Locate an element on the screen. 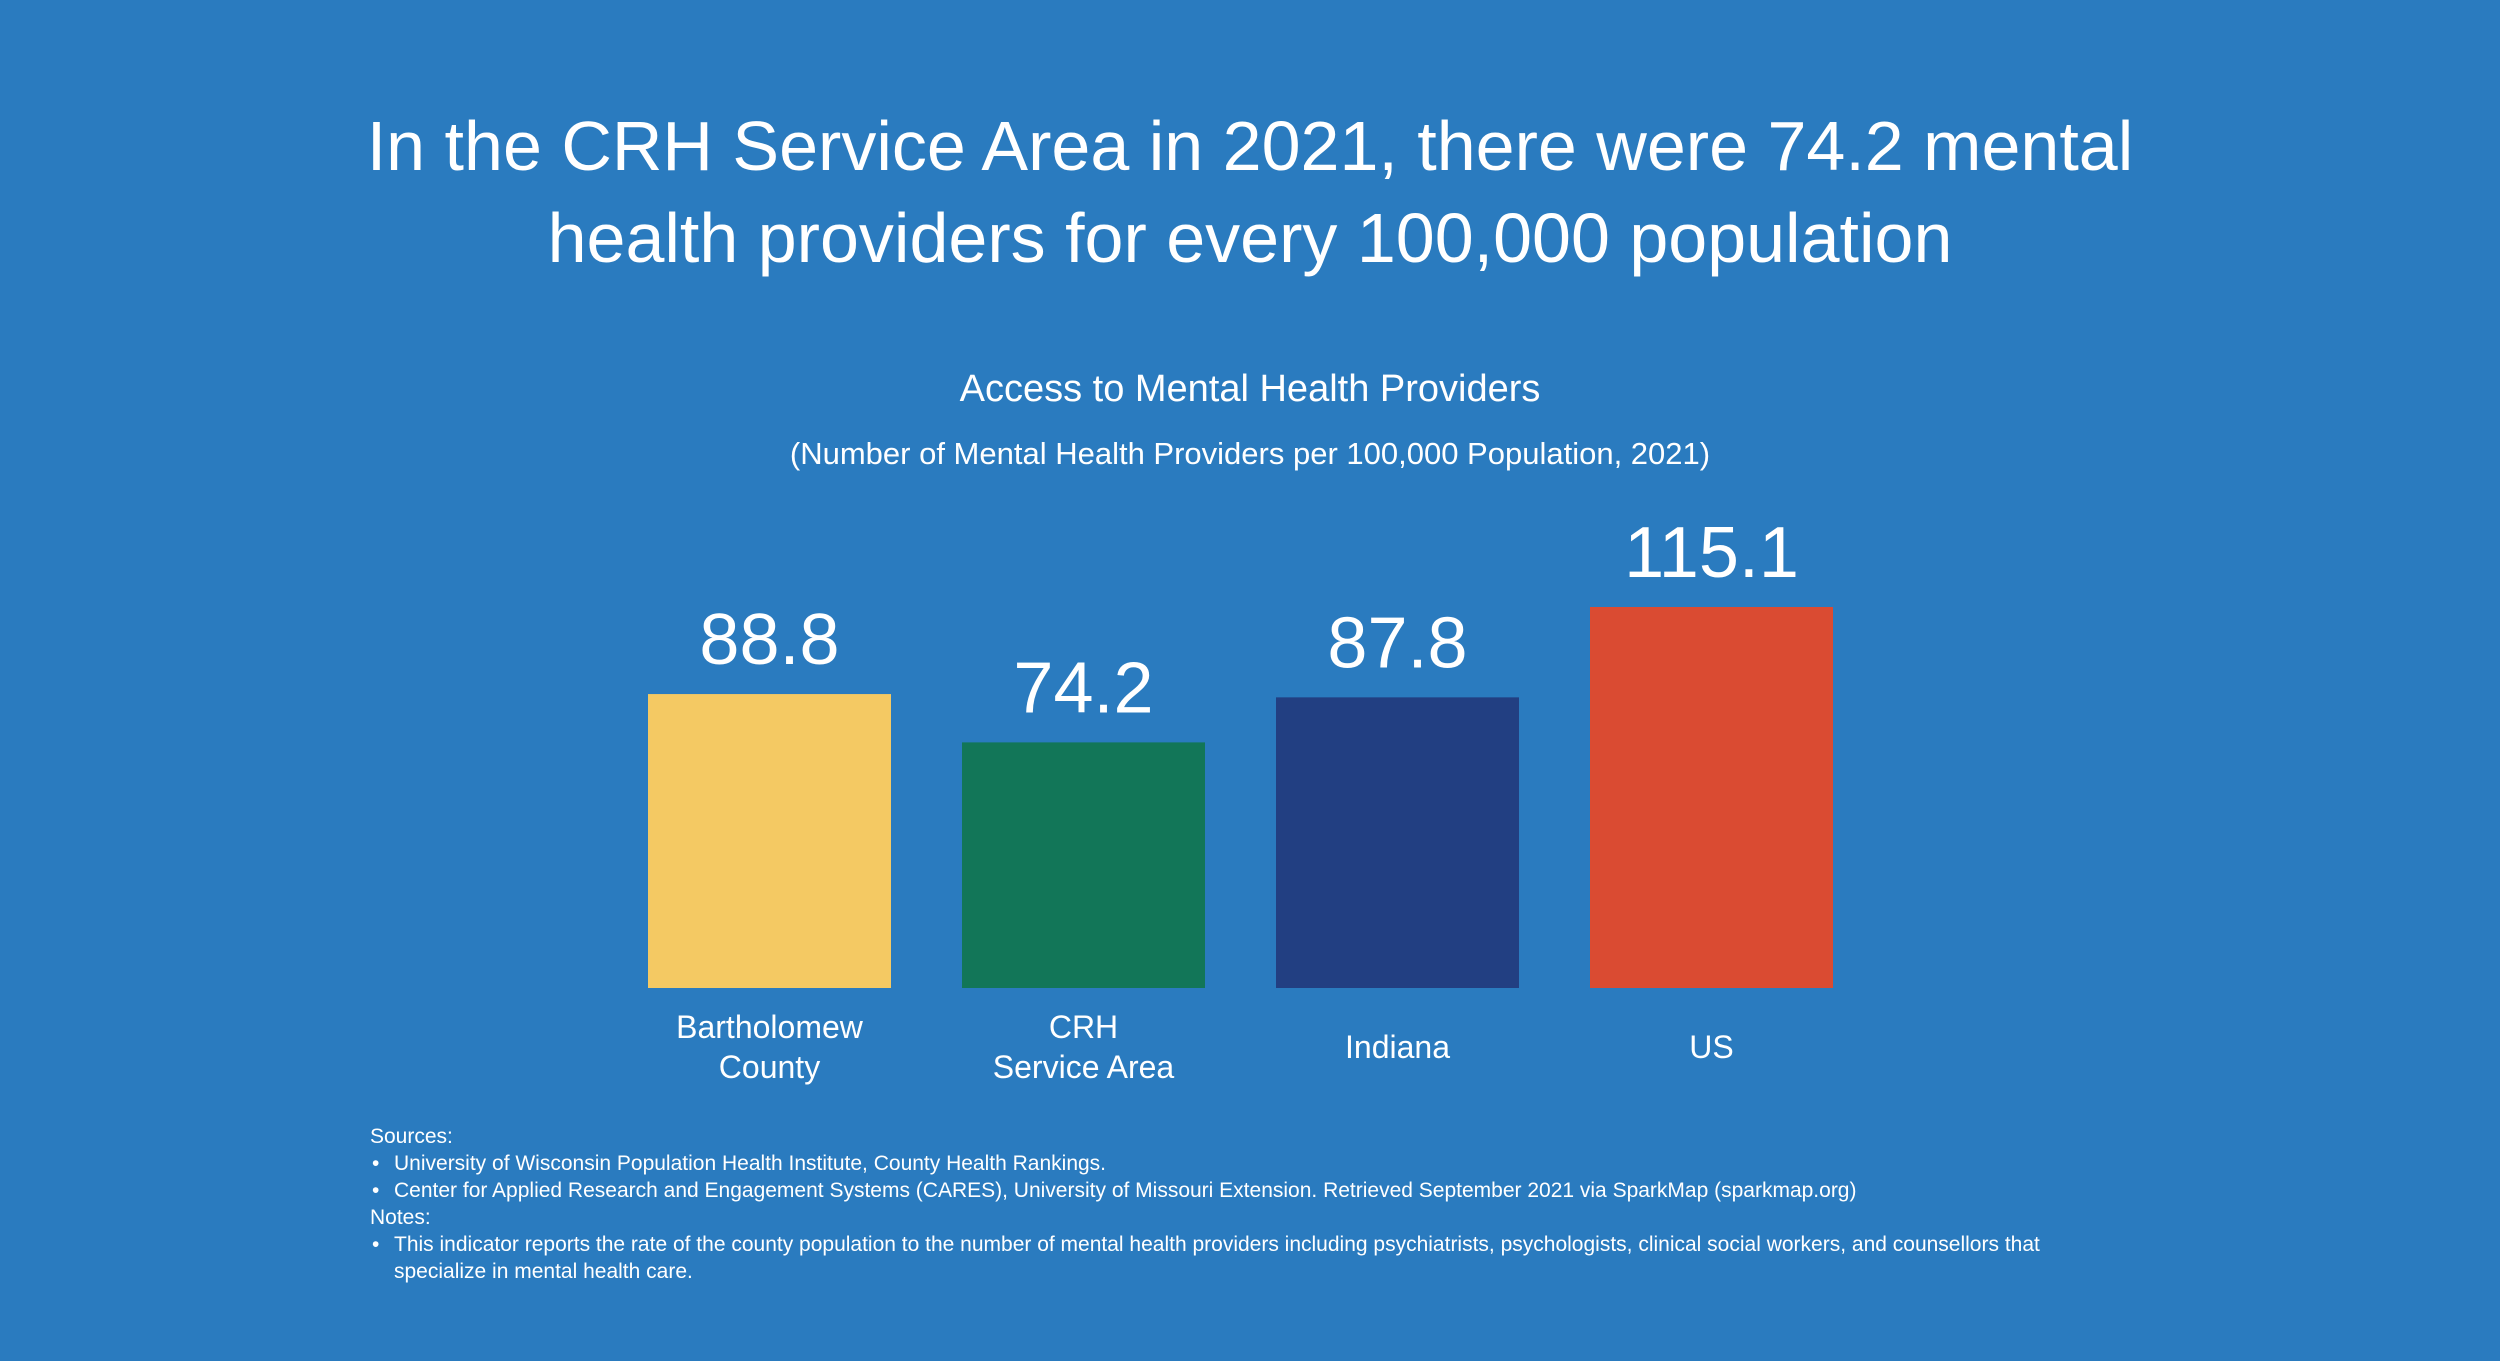 This screenshot has width=2500, height=1361. category-label-0-line-0: Bartholomew is located at coordinates (770, 1027).